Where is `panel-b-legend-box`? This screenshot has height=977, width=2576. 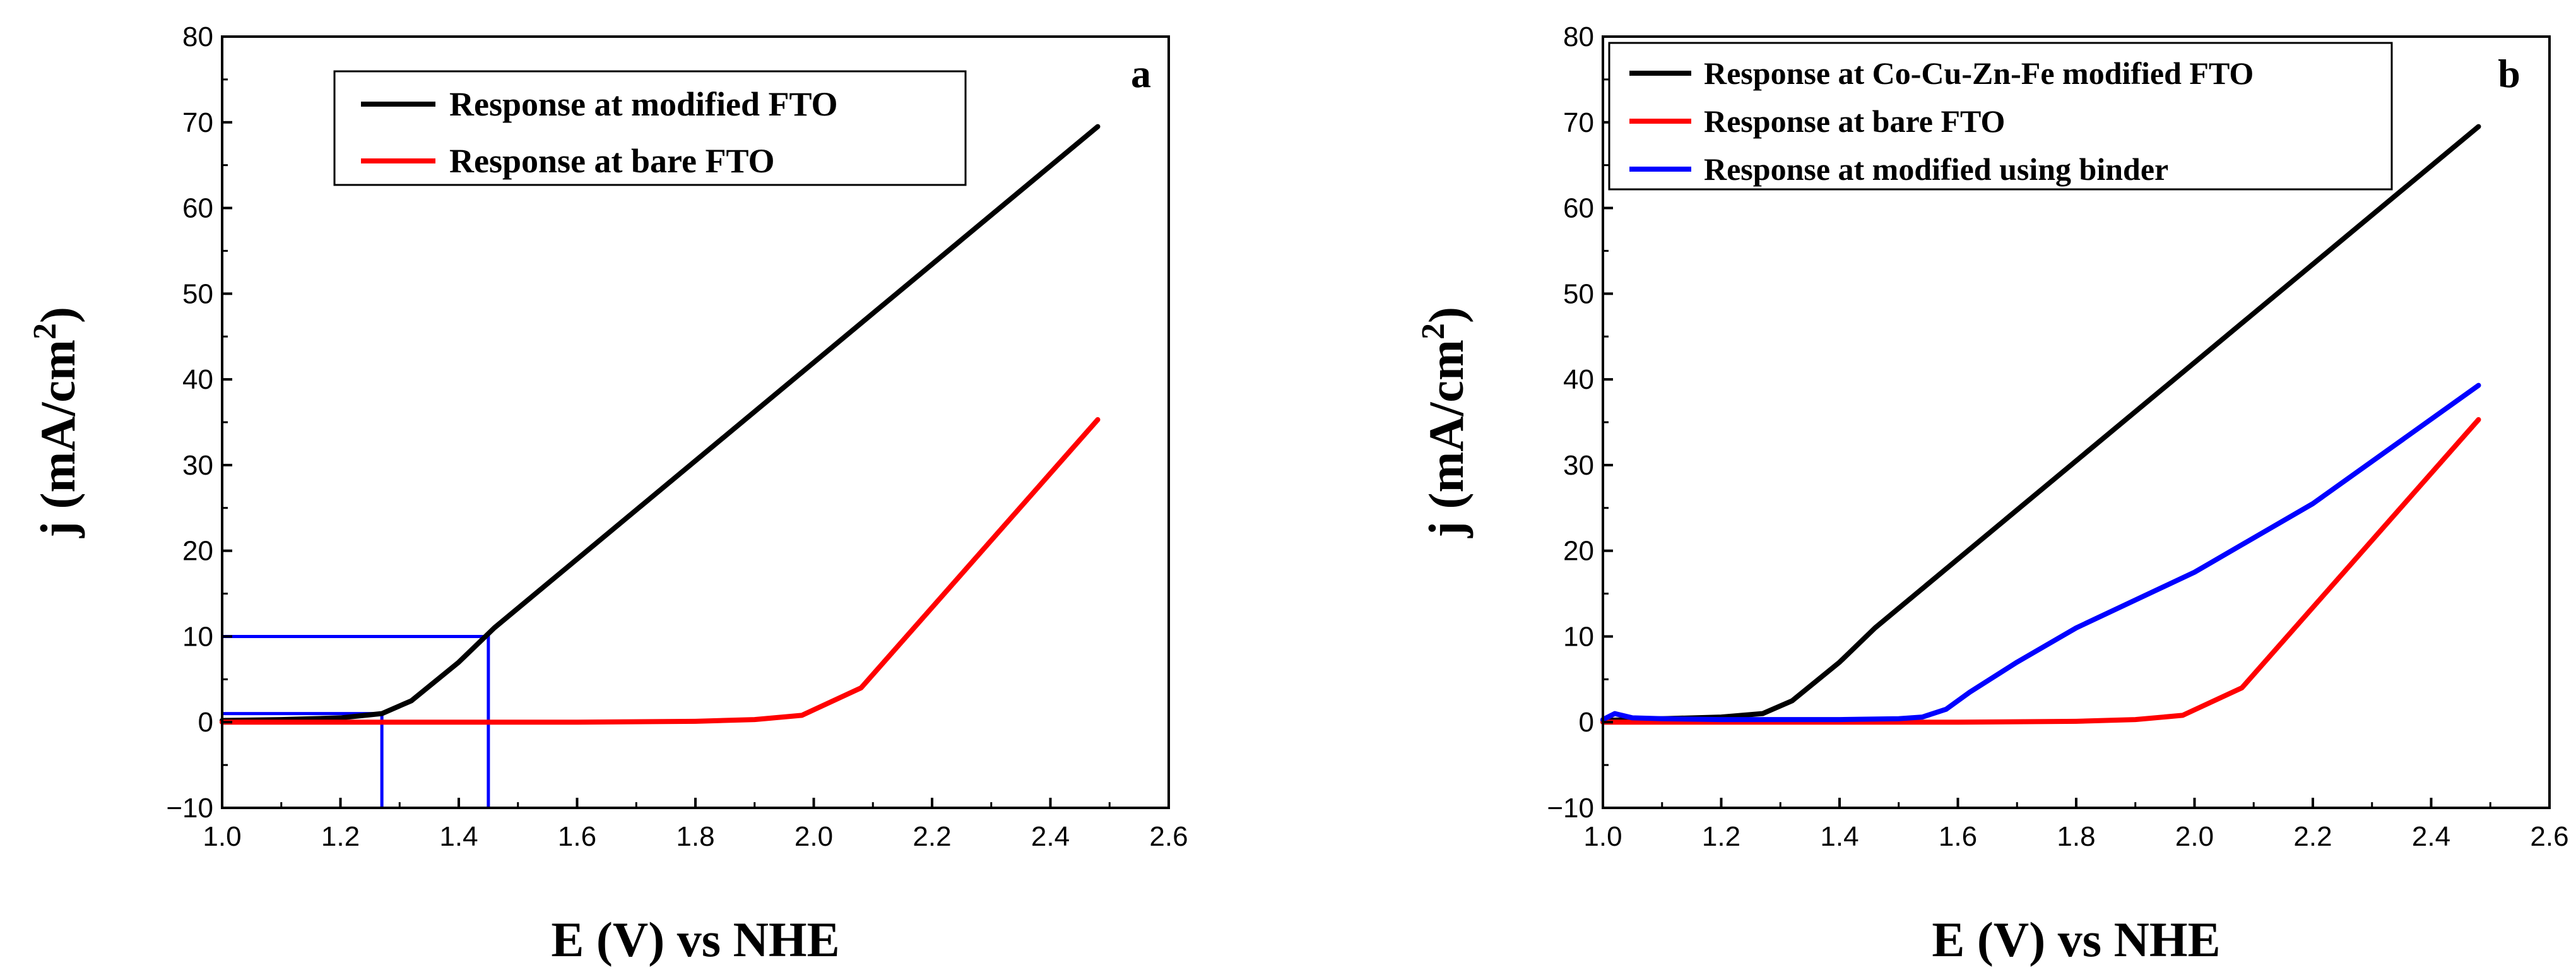
panel-b-legend-box is located at coordinates (2001, 116).